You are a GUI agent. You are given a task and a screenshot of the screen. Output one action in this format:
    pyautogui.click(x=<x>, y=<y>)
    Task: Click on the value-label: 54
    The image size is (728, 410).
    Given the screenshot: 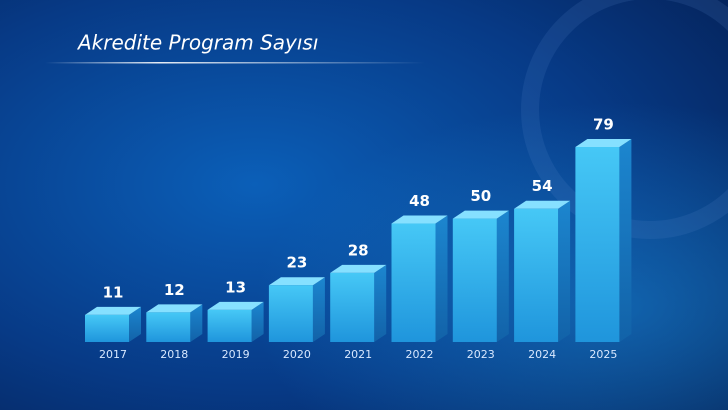 What is the action you would take?
    pyautogui.click(x=542, y=186)
    